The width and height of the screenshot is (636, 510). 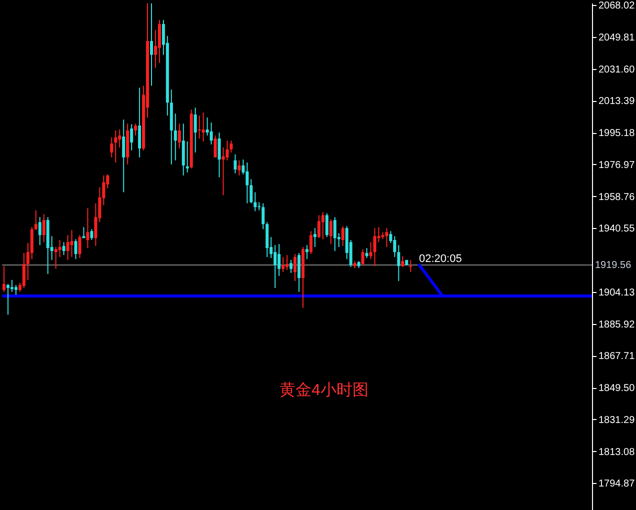 I want to click on y-tick-label: 1794.87, so click(x=617, y=484).